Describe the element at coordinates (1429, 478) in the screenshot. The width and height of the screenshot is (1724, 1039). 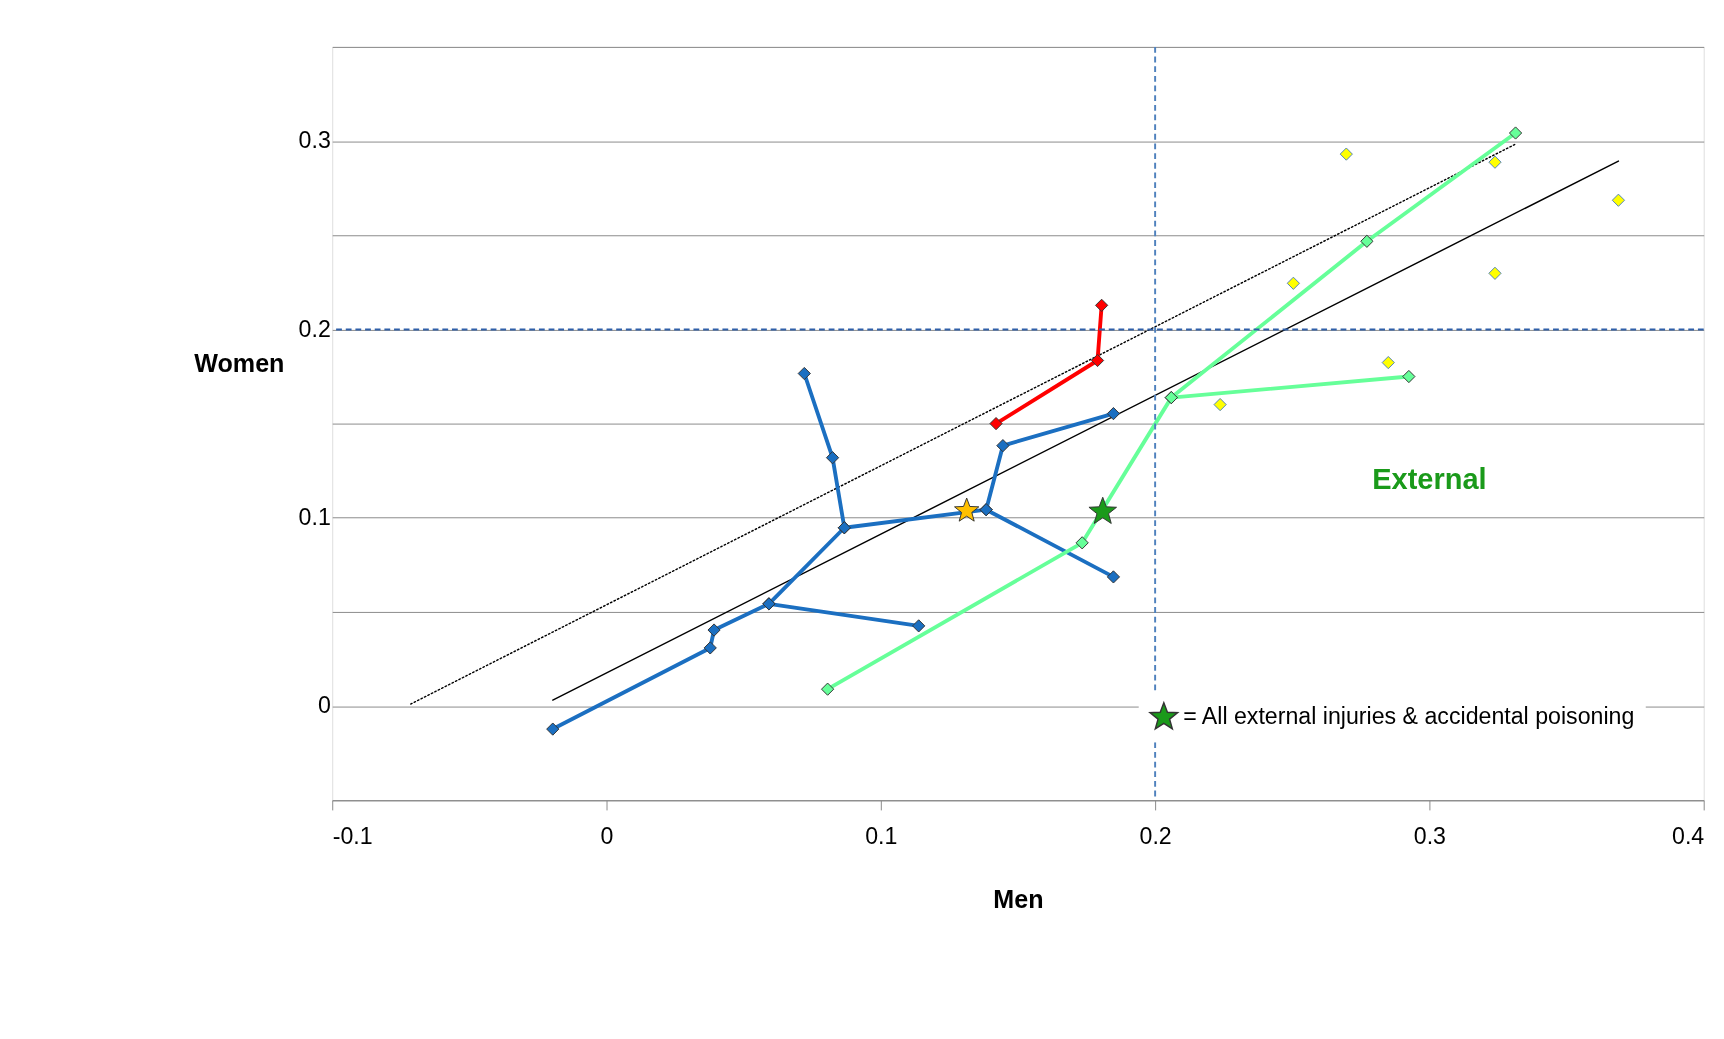
I see `annotation: External` at that location.